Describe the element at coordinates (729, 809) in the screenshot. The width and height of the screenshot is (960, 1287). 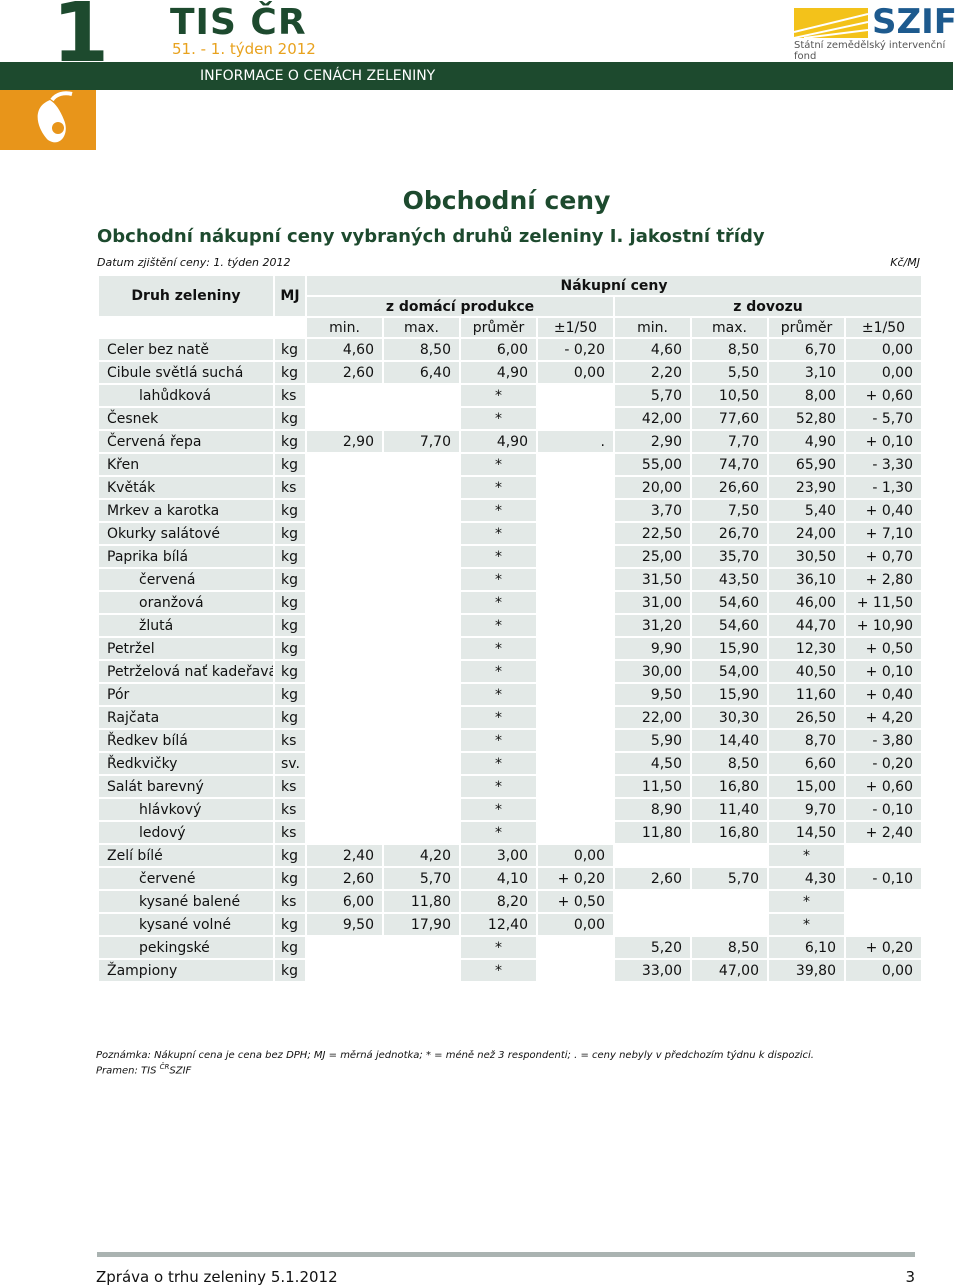
I see `price-cell: 11,40` at that location.